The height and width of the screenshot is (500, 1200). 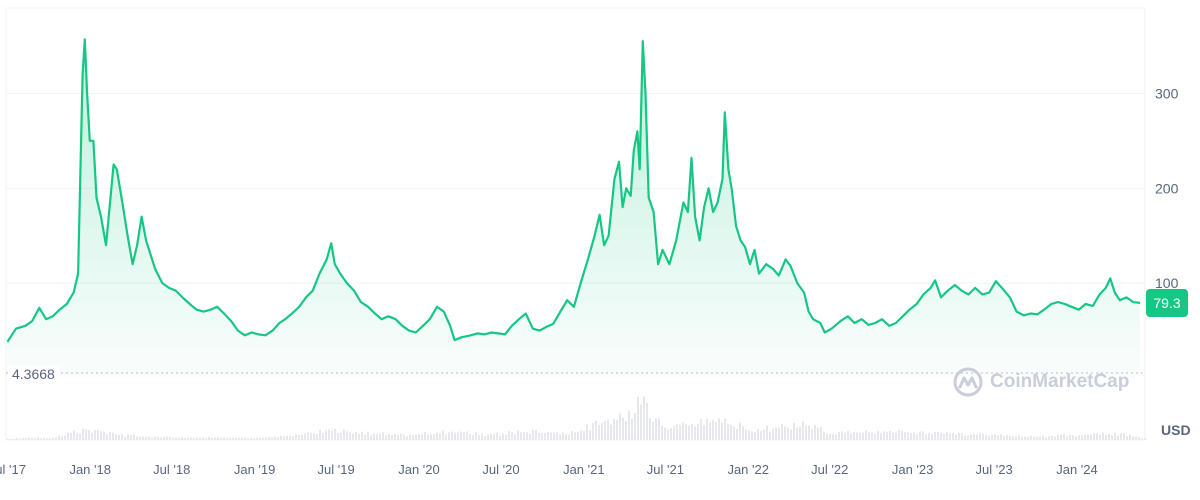 I want to click on x-tick-label: Jan '24, so click(x=1077, y=469).